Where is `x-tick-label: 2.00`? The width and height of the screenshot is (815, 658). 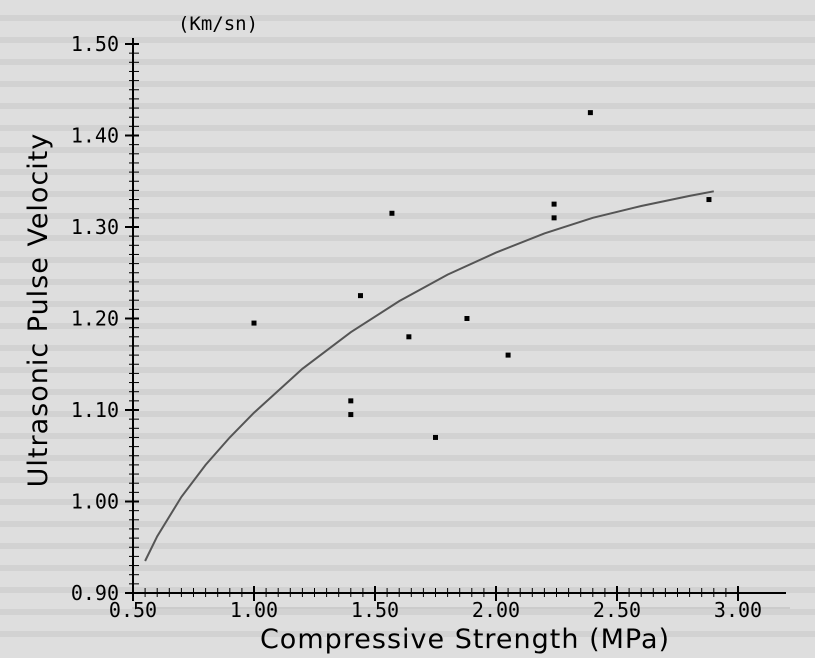 x-tick-label: 2.00 is located at coordinates (496, 610).